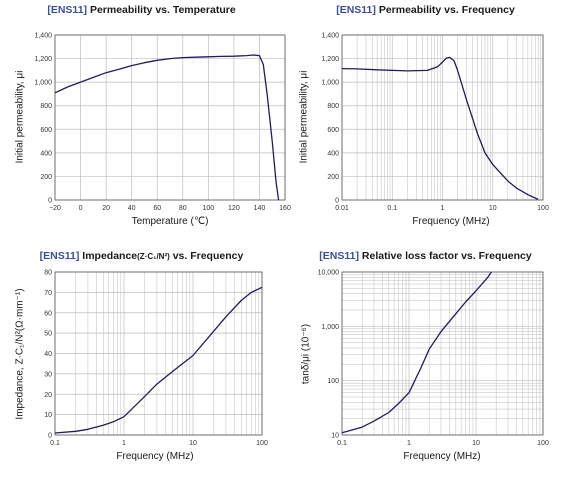 This screenshot has width=567, height=480. What do you see at coordinates (81, 208) in the screenshot?
I see `x-tick-label: 0` at bounding box center [81, 208].